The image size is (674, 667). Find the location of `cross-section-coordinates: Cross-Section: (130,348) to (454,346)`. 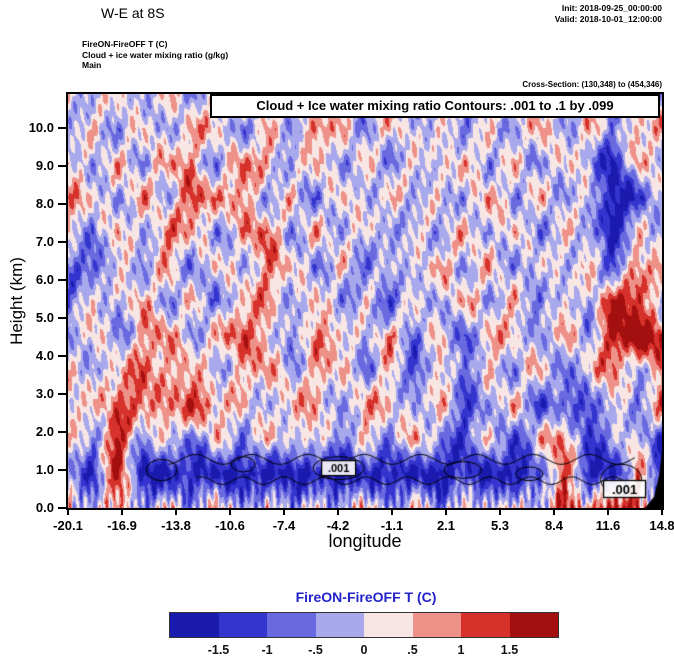

cross-section-coordinates: Cross-Section: (130,348) to (454,346) is located at coordinates (592, 84).